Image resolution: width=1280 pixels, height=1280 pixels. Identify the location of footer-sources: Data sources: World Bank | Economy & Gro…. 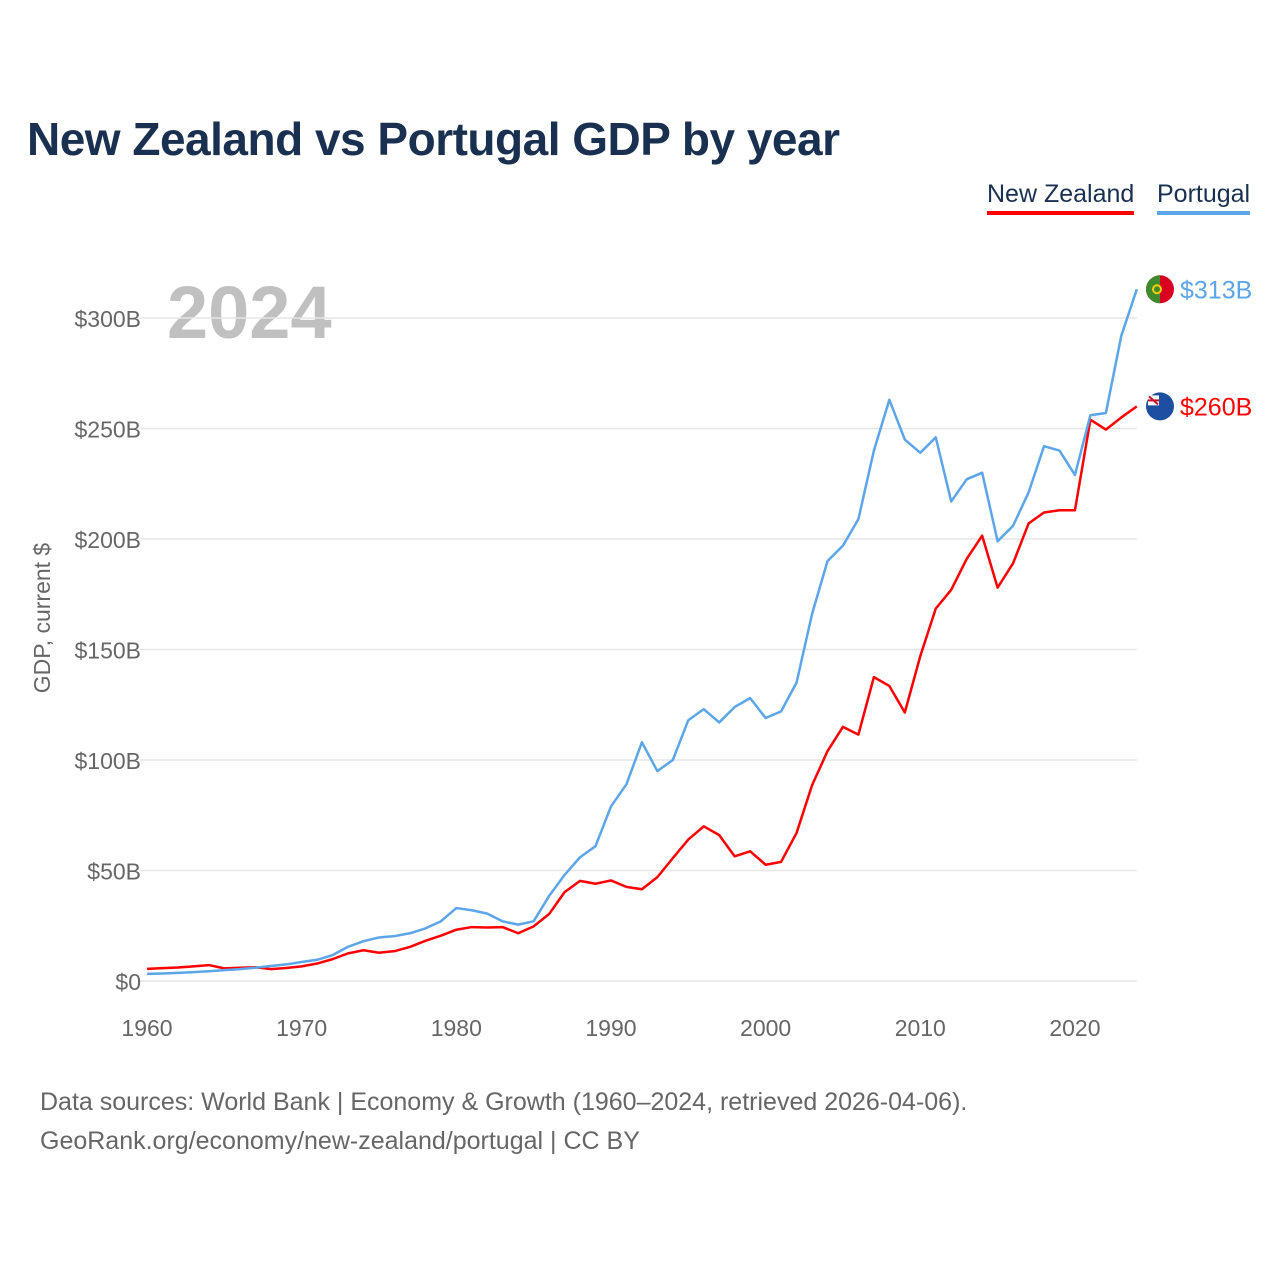
(504, 1102).